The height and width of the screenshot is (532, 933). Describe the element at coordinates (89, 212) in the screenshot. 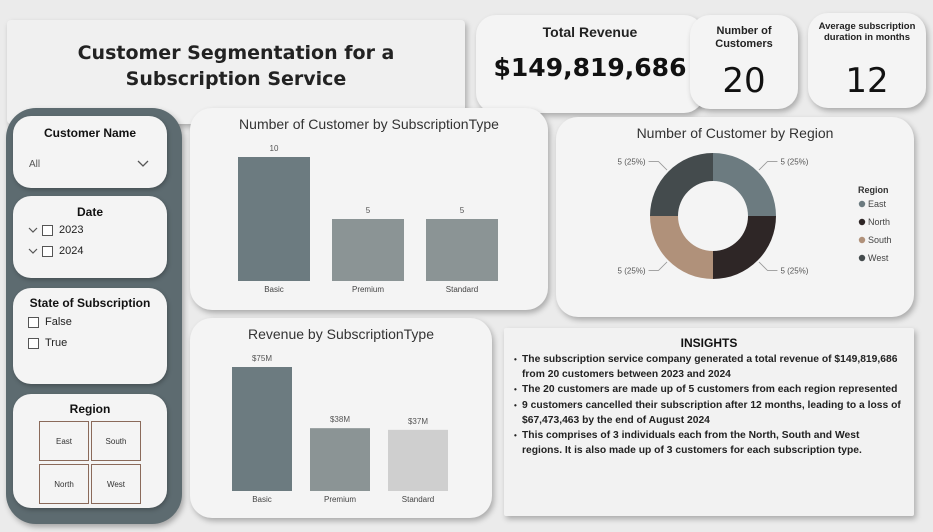

I see `slicer-date-title: Date` at that location.